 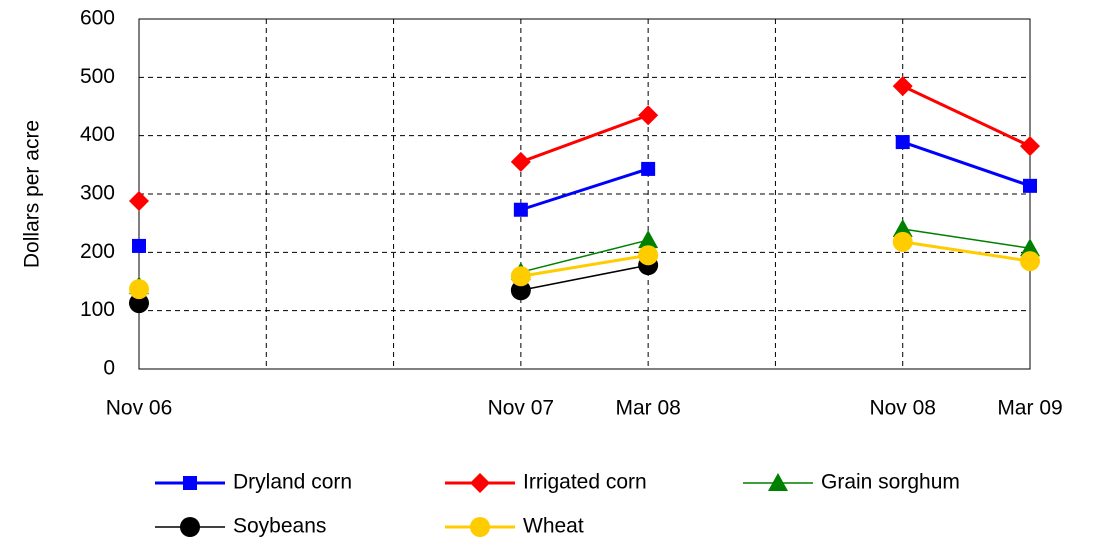 What do you see at coordinates (521, 408) in the screenshot?
I see `x-tick-label: Nov 07` at bounding box center [521, 408].